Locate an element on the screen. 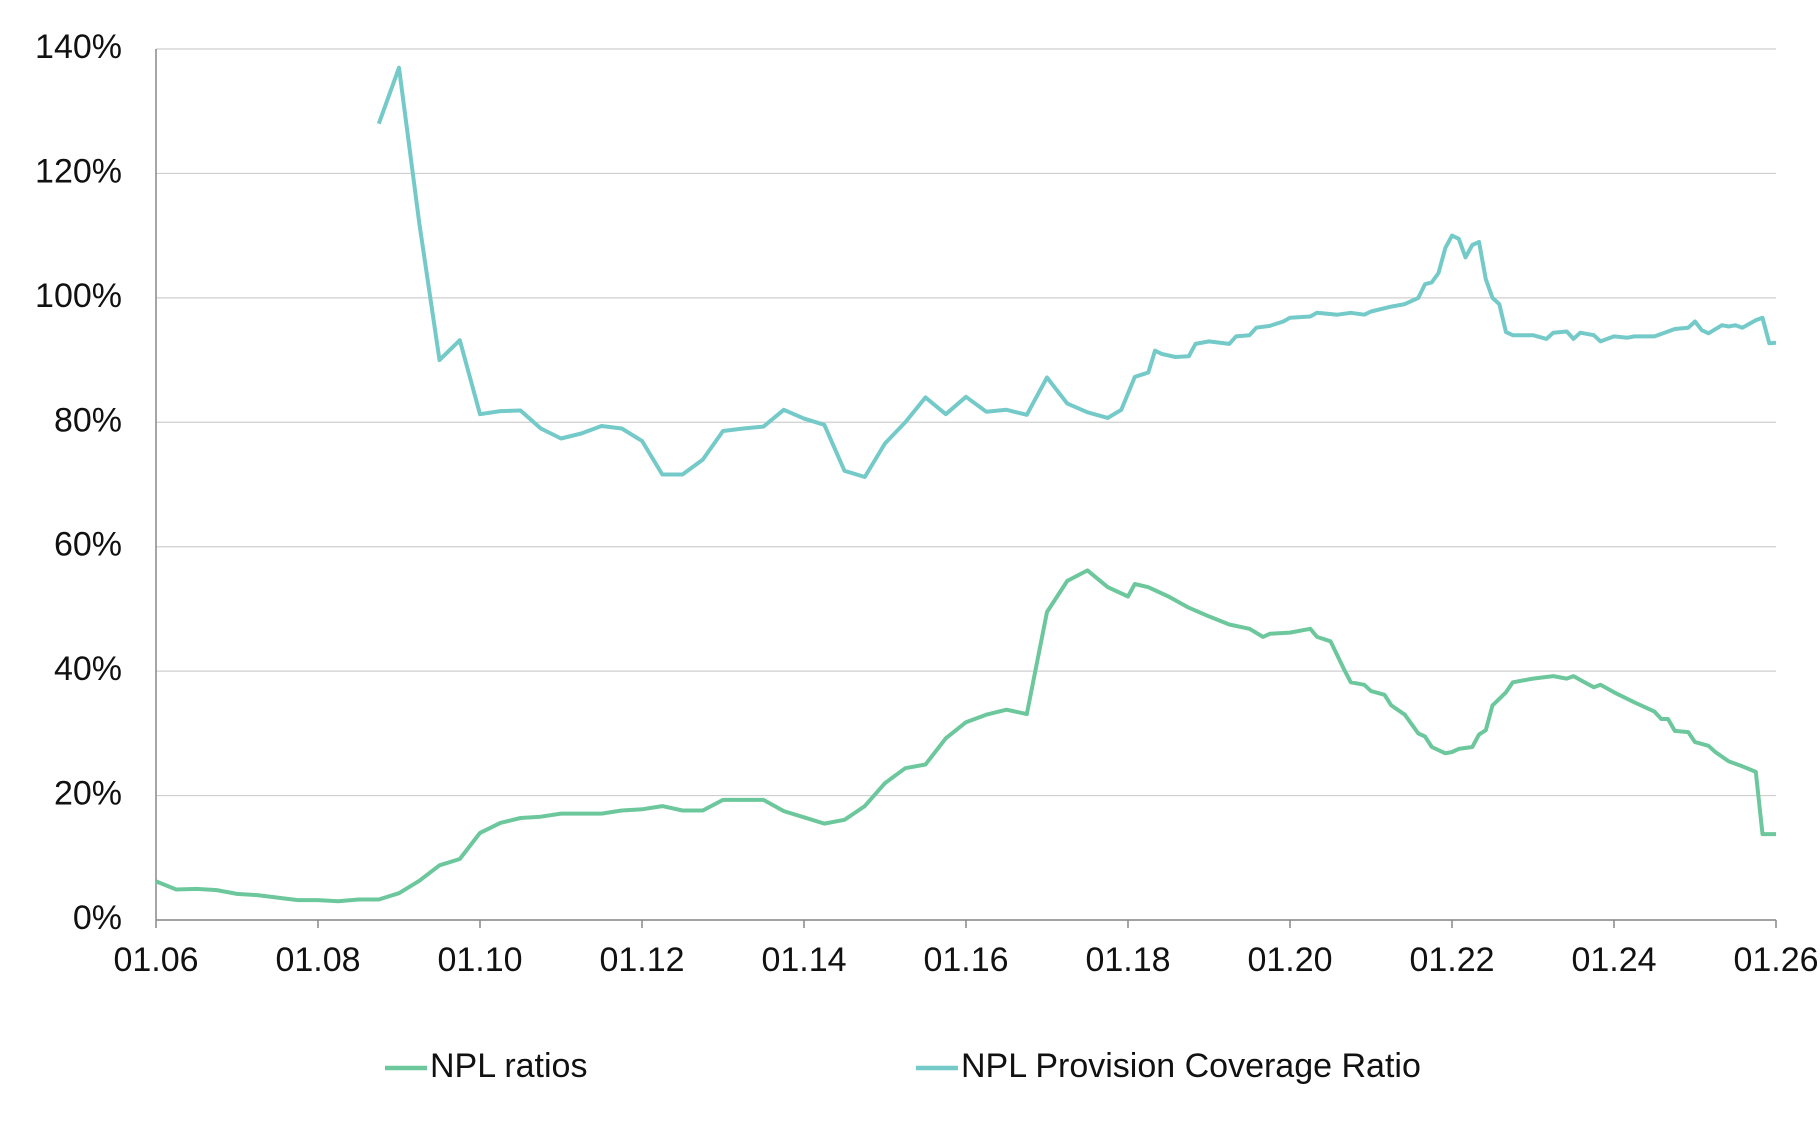  legend-label: NPL ratios is located at coordinates (508, 1066).